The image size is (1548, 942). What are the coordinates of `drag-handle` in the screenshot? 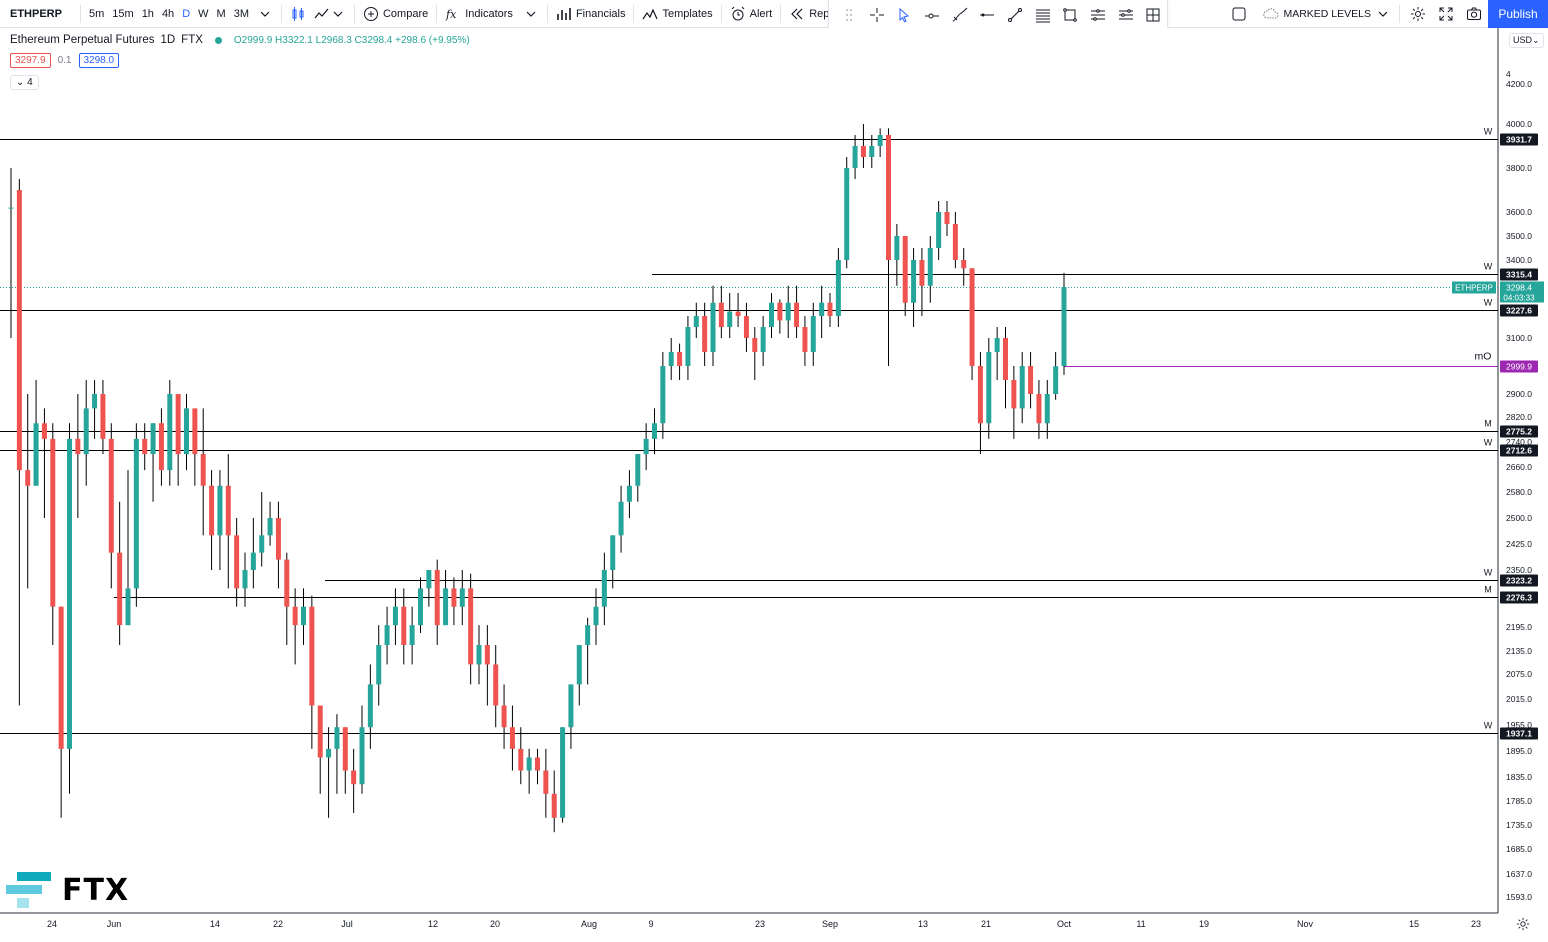 It's located at (849, 15).